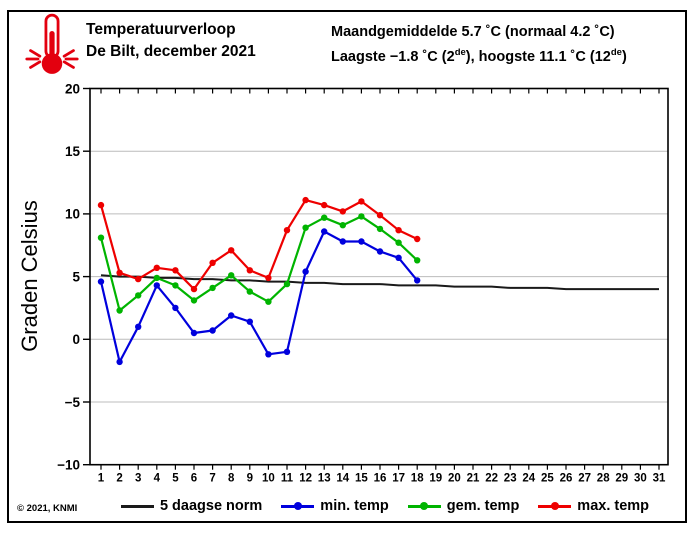  I want to click on svg-text: 4, so click(157, 479).